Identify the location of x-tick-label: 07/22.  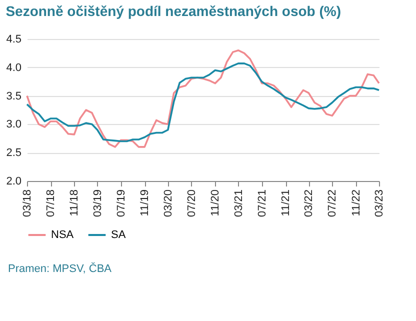
(332, 204).